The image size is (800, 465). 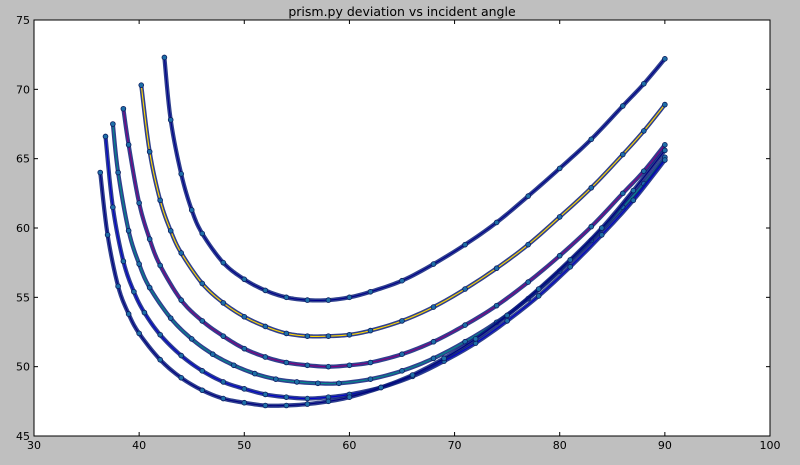 I want to click on x-tick-label: 60, so click(x=349, y=445).